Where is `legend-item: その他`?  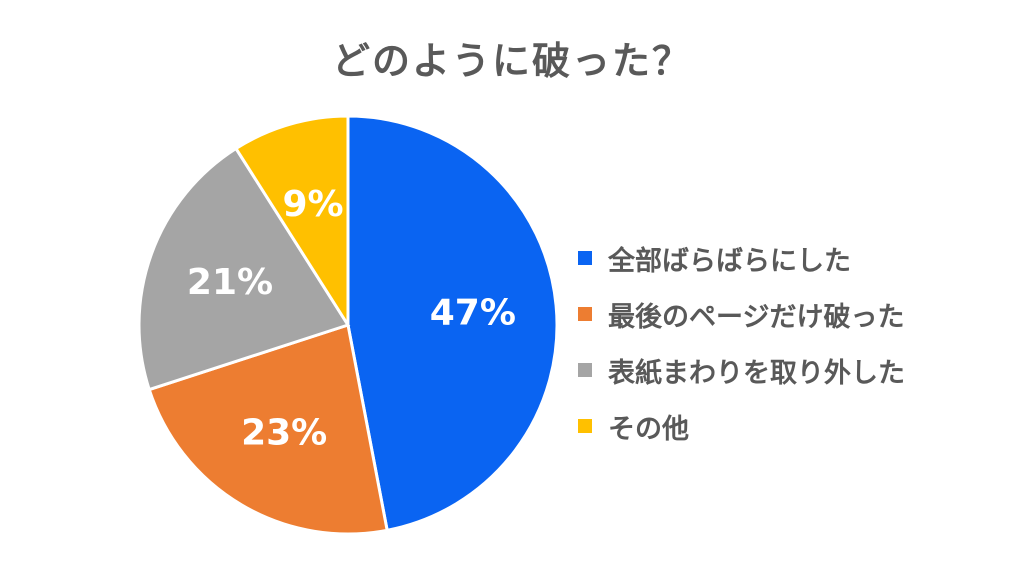
legend-item: その他 is located at coordinates (741, 426).